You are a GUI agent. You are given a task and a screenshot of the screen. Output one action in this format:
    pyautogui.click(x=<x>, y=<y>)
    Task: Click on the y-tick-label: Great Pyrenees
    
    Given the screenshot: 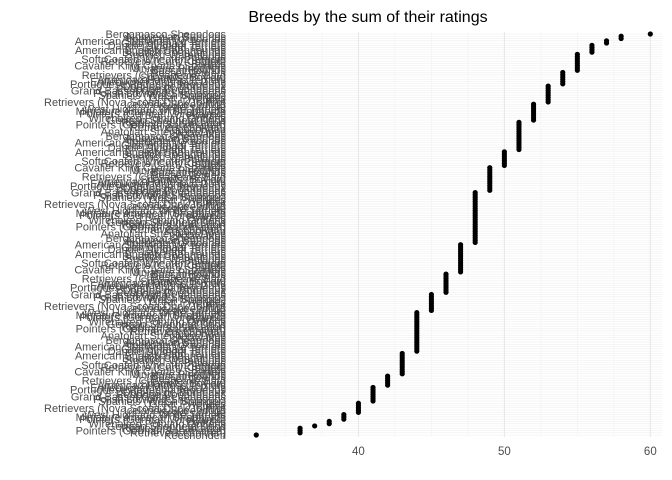 What is the action you would take?
    pyautogui.click(x=188, y=404)
    